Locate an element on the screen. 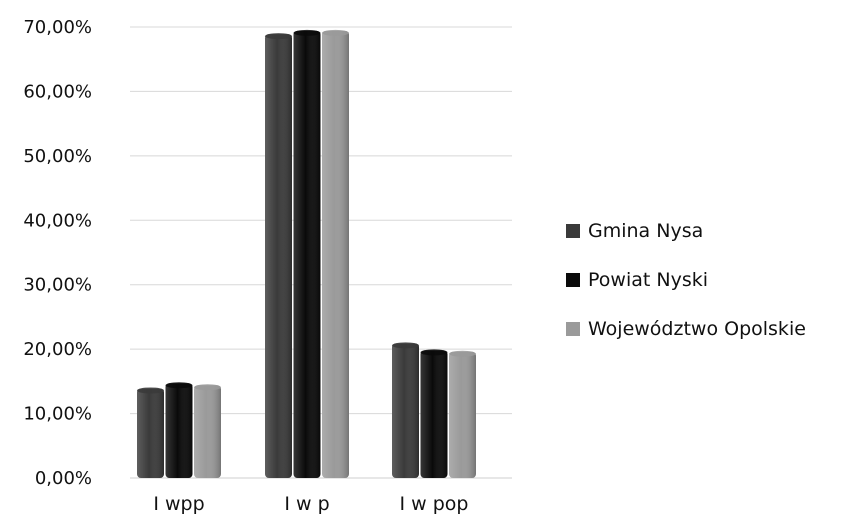 The image size is (853, 527). y-tick-label: 60,00% is located at coordinates (57, 91).